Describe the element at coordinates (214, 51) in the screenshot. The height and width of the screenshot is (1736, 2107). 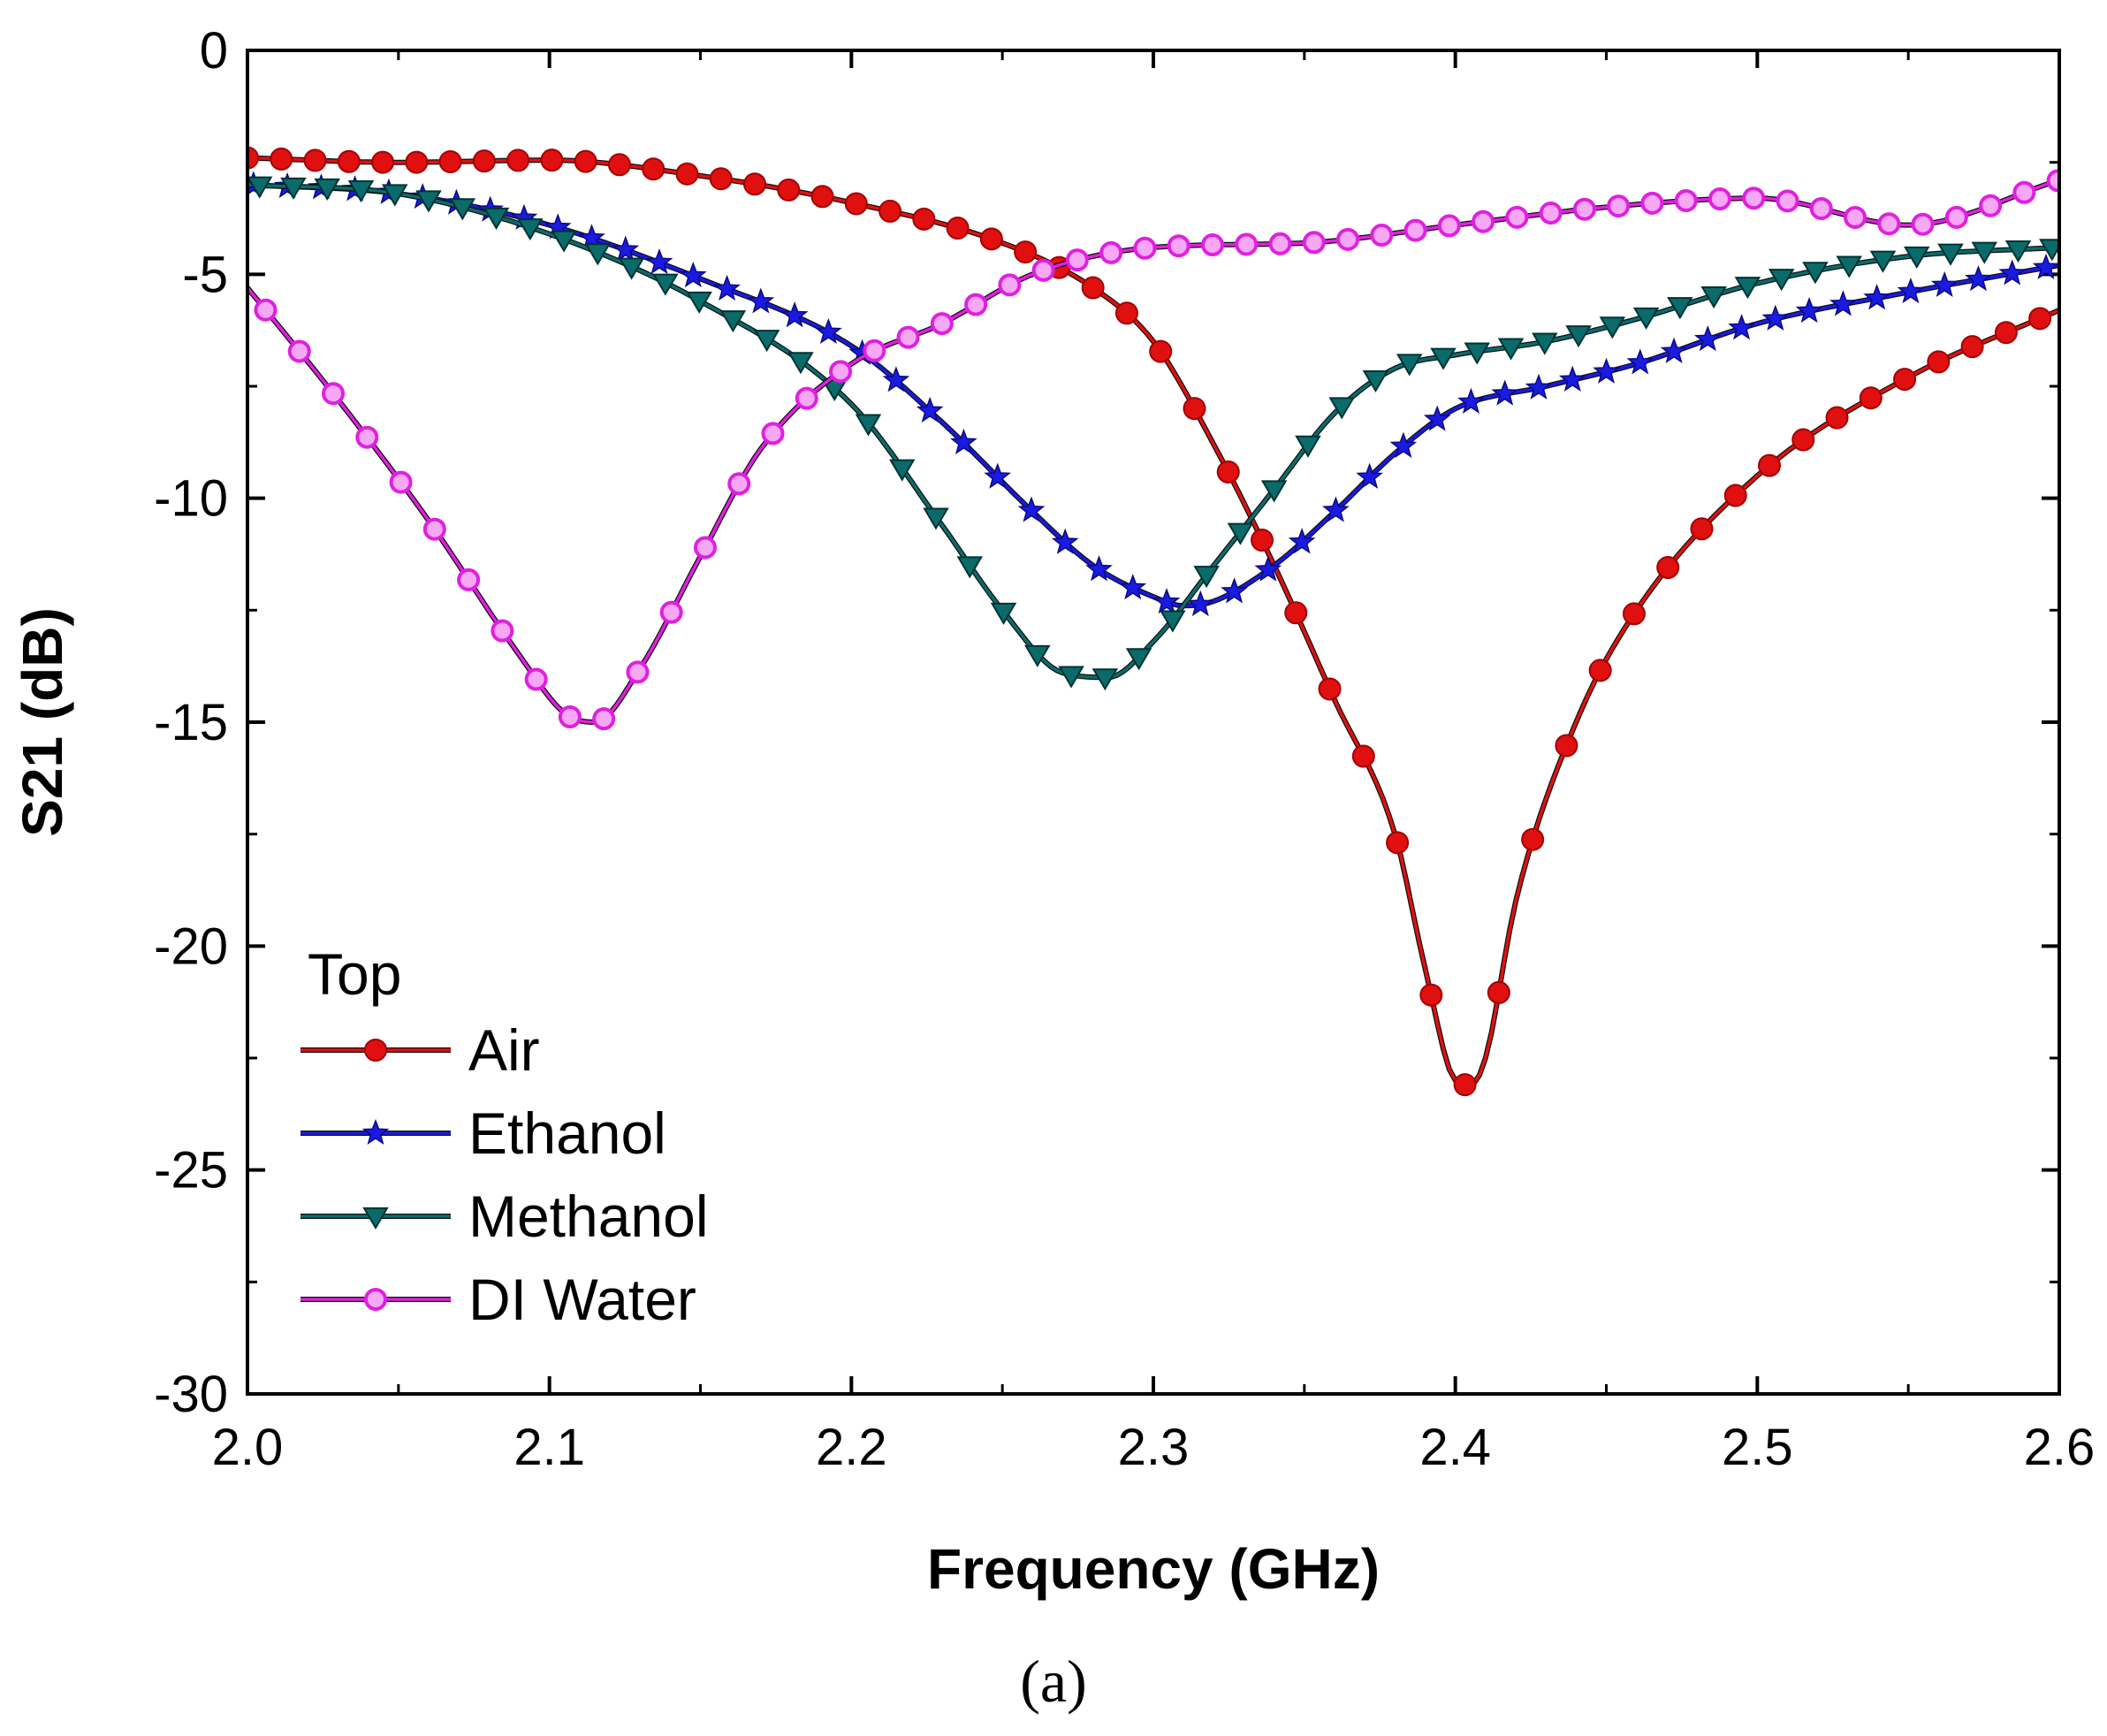
I see `y-tick-label: 0` at that location.